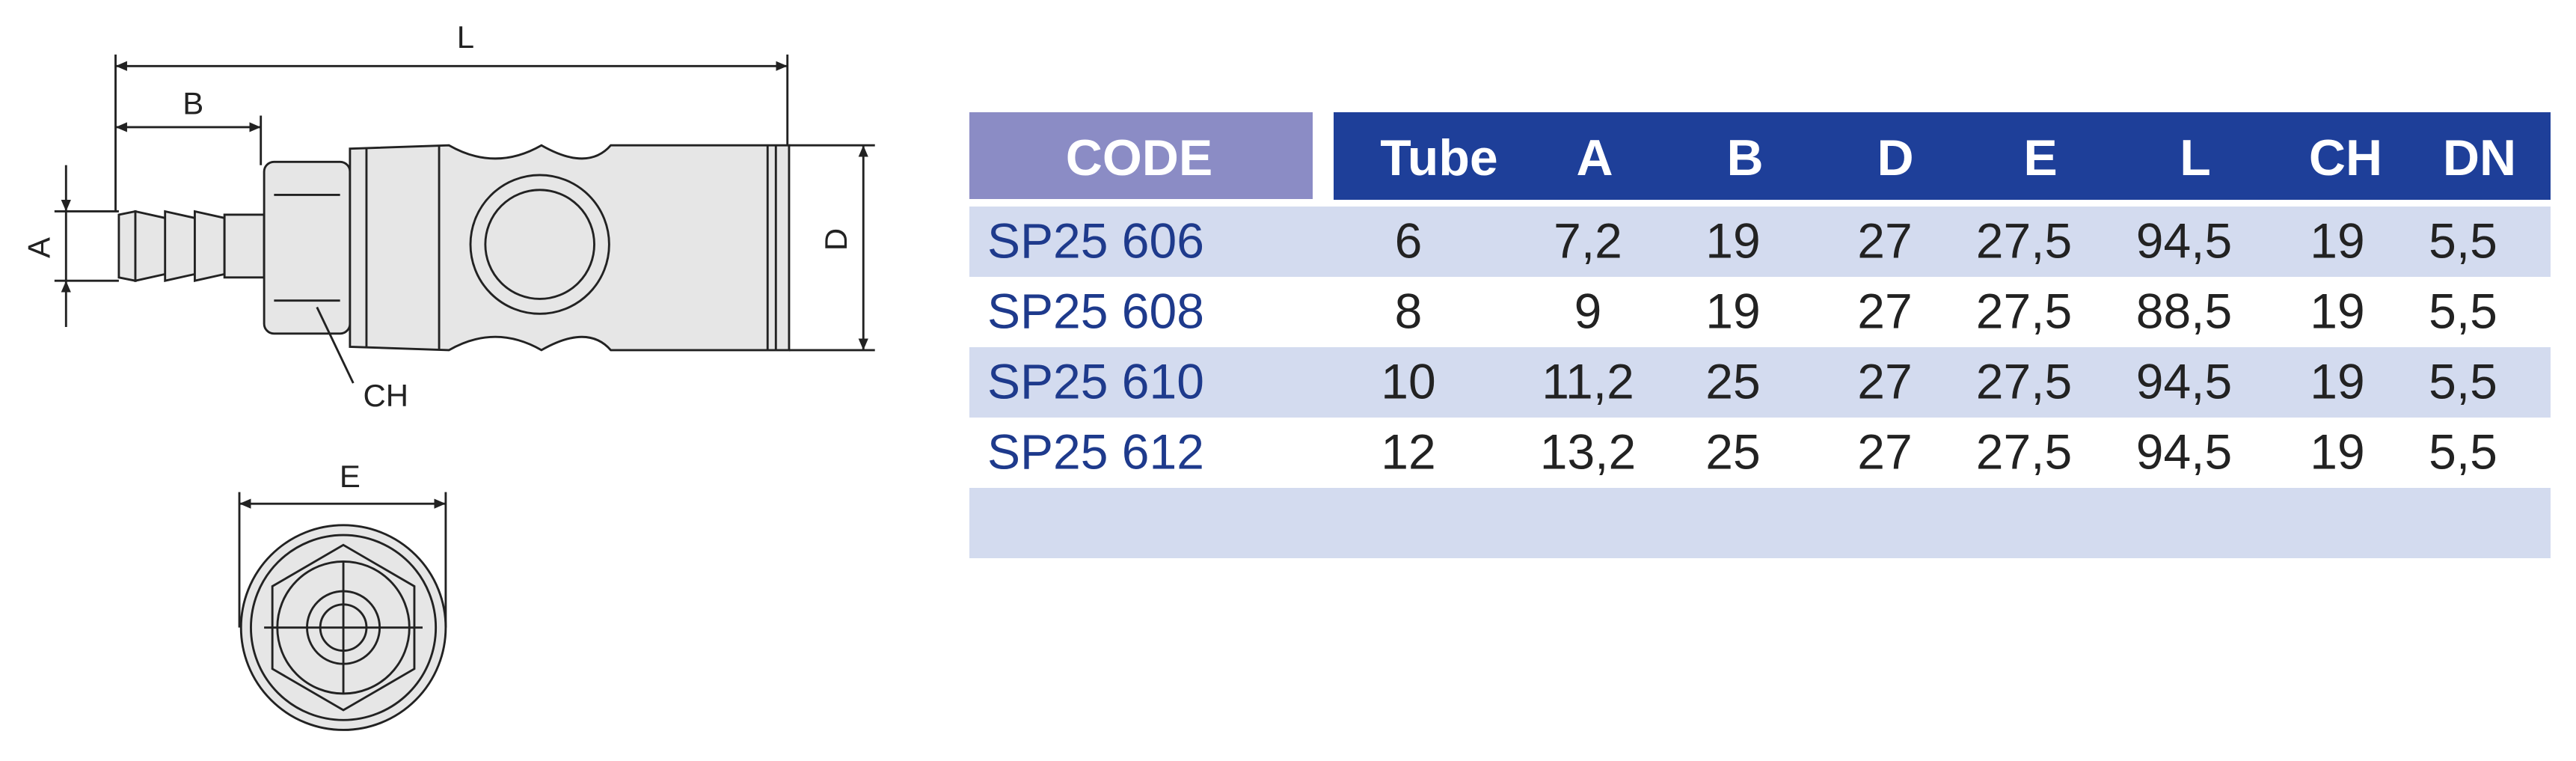 This screenshot has height=761, width=2576. I want to click on cell-value: 6, so click(1409, 240).